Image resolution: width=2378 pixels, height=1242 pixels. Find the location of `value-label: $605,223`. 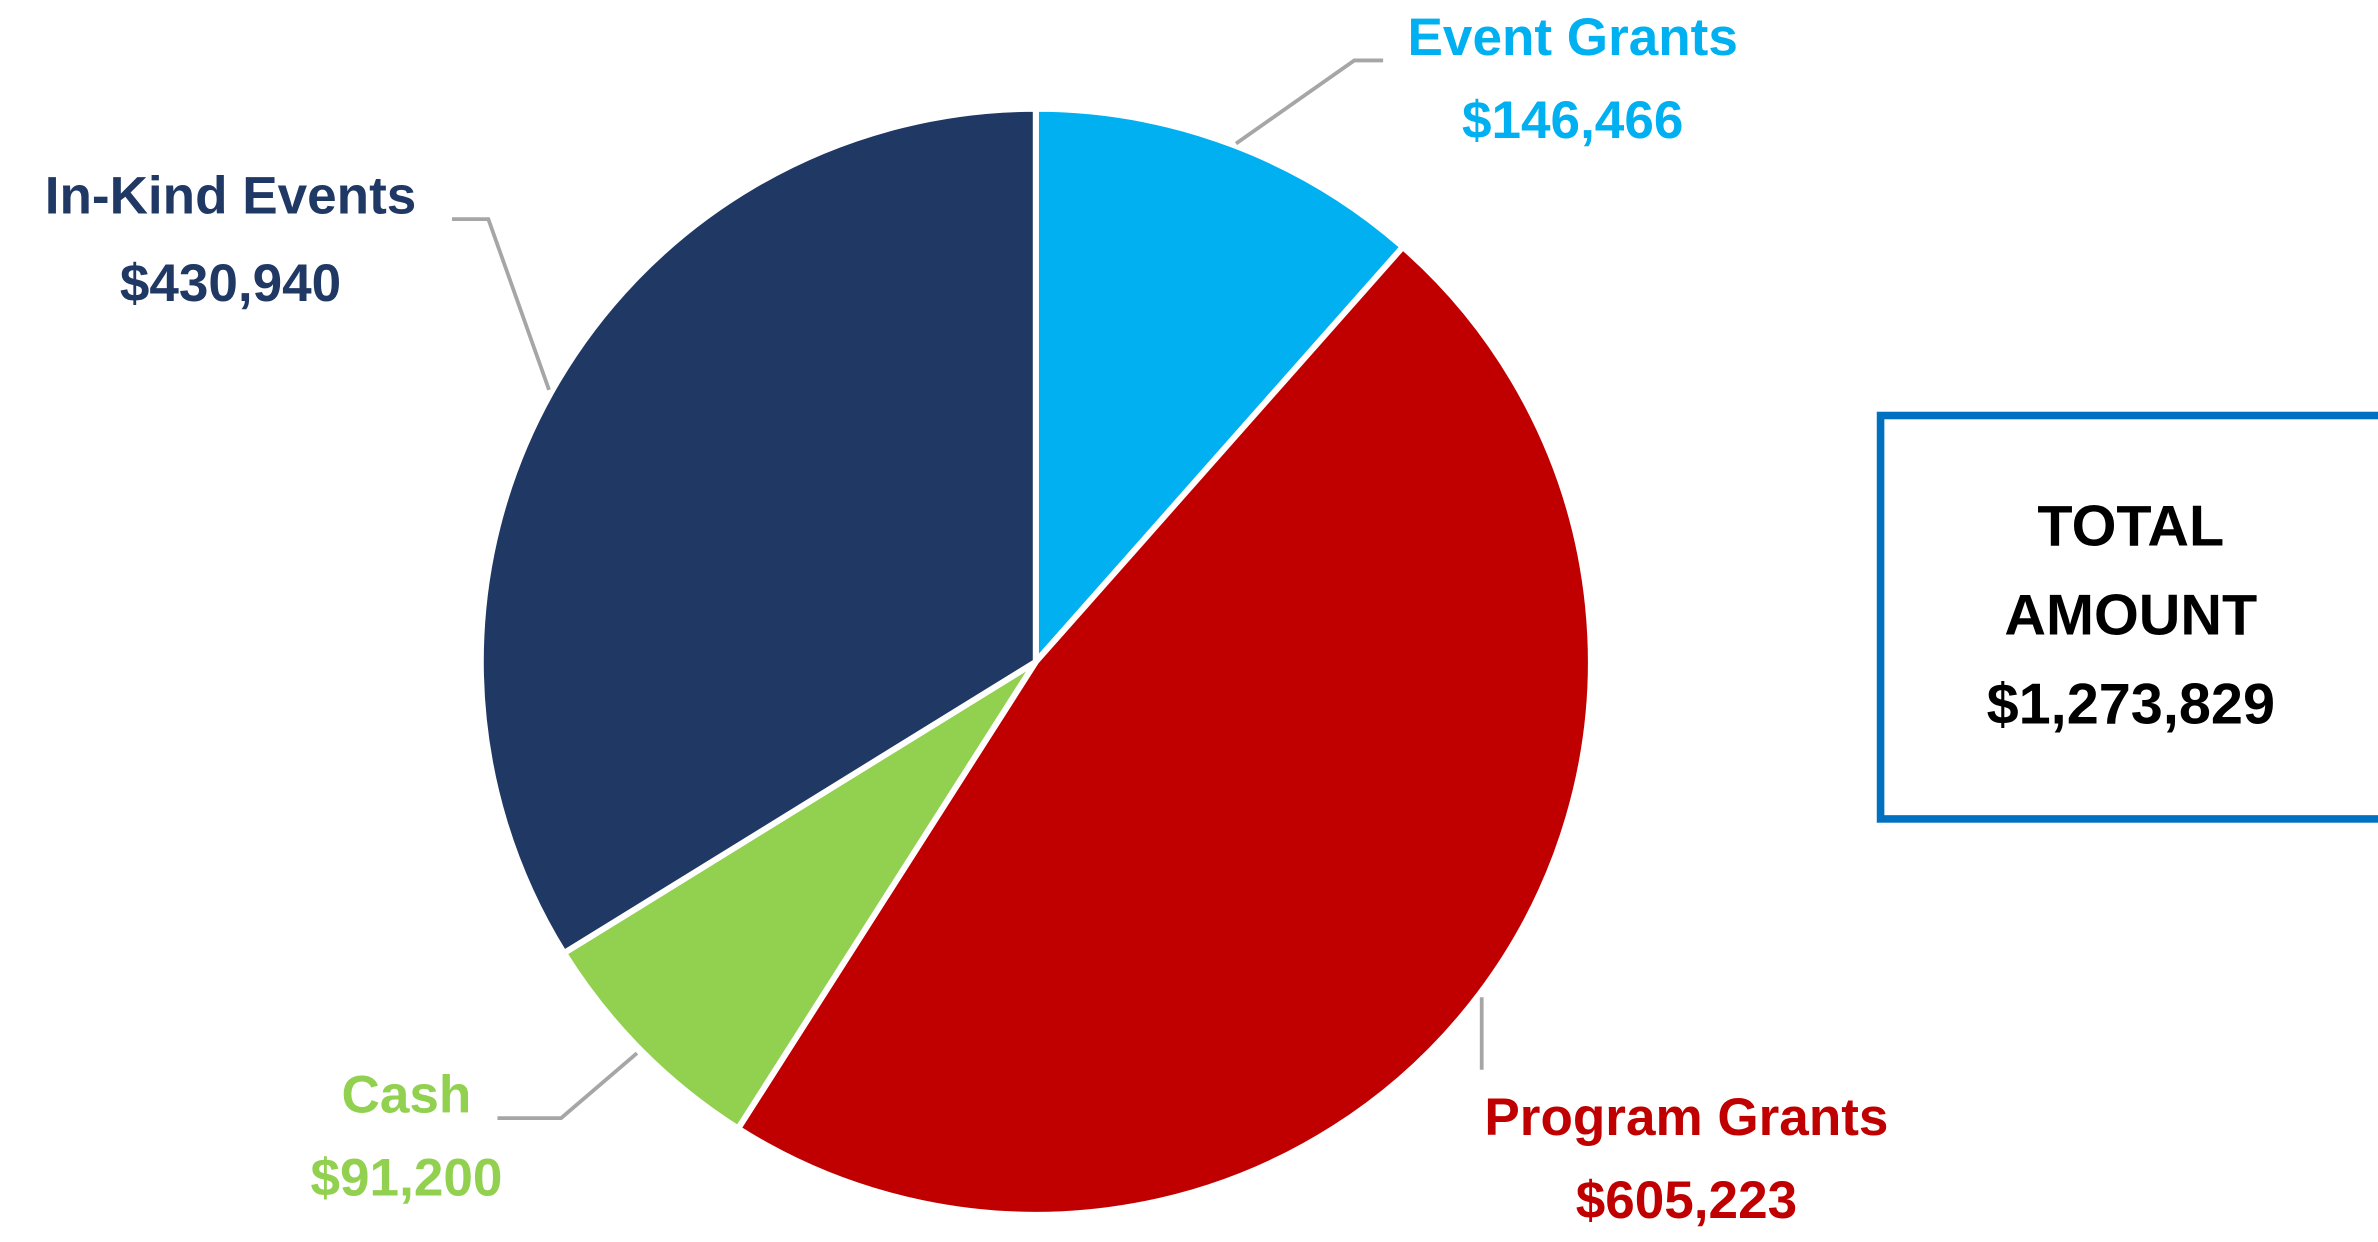

value-label: $605,223 is located at coordinates (1686, 1200).